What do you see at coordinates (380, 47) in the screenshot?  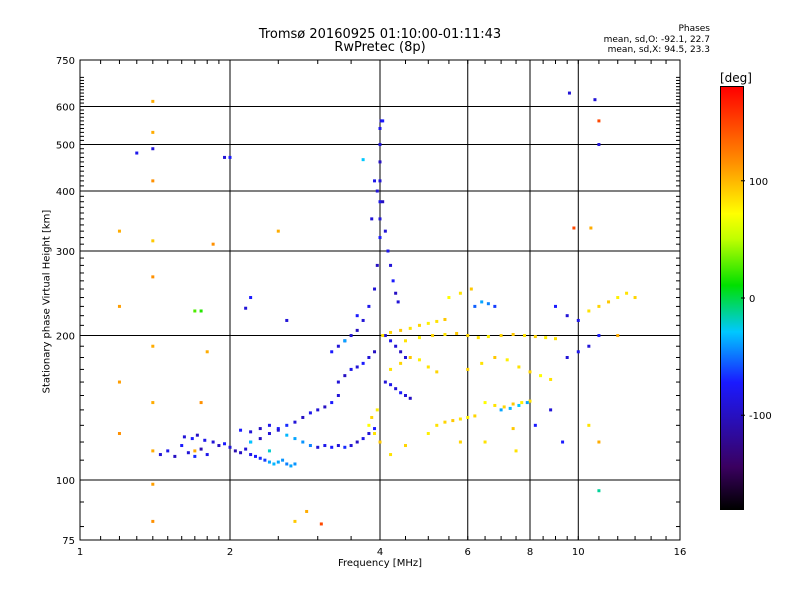 I see `chart-subtitle: RwPretec (8p)` at bounding box center [380, 47].